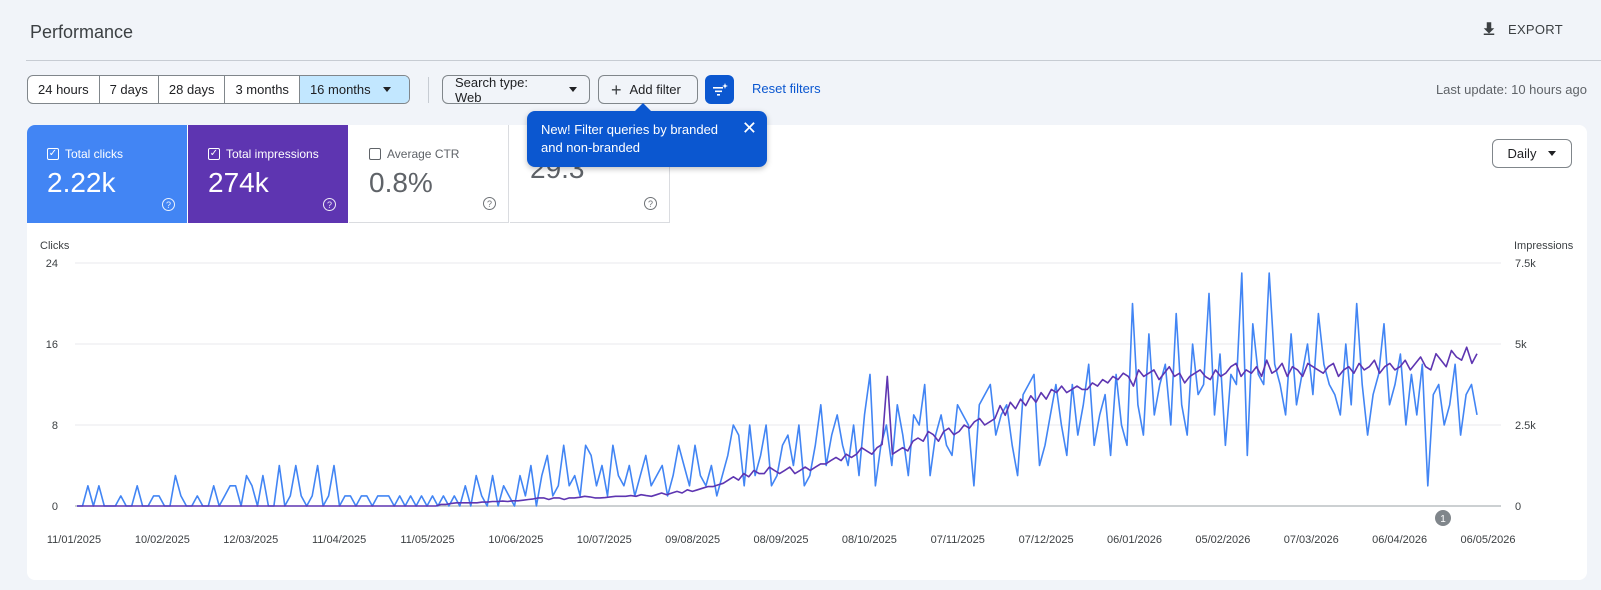 Image resolution: width=1601 pixels, height=590 pixels. Describe the element at coordinates (1511, 89) in the screenshot. I see `last-update-text: Last update: 10 hours ago` at that location.